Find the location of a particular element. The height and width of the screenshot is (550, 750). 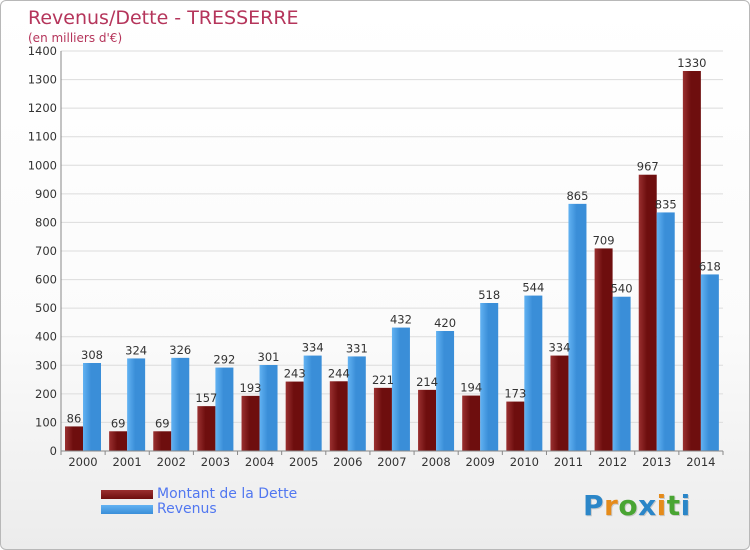

x-tick-label: 2007 is located at coordinates (391, 462).